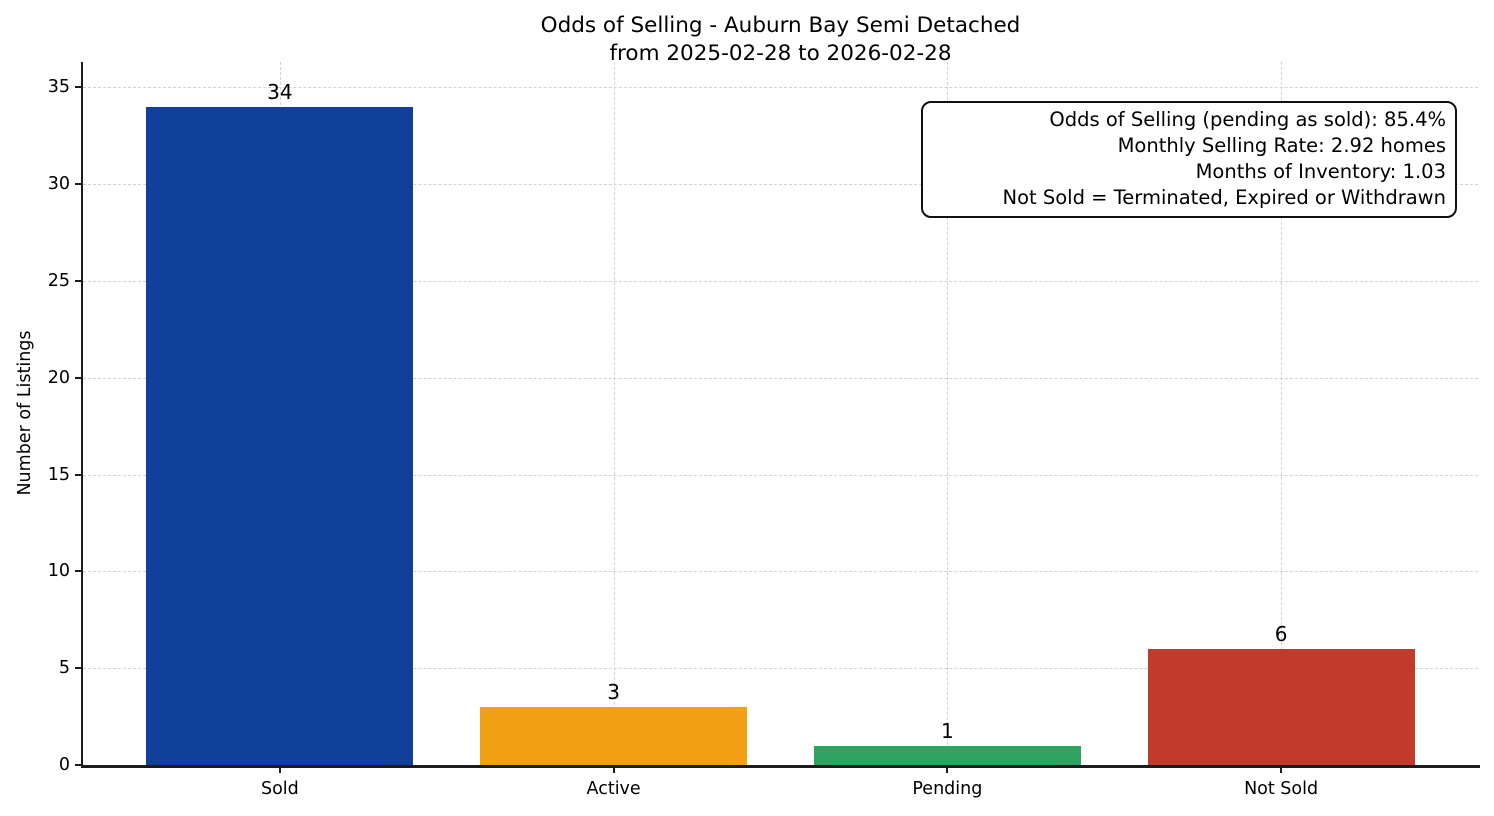 This screenshot has height=816, width=1494. I want to click on y-axis-spine, so click(82, 414).